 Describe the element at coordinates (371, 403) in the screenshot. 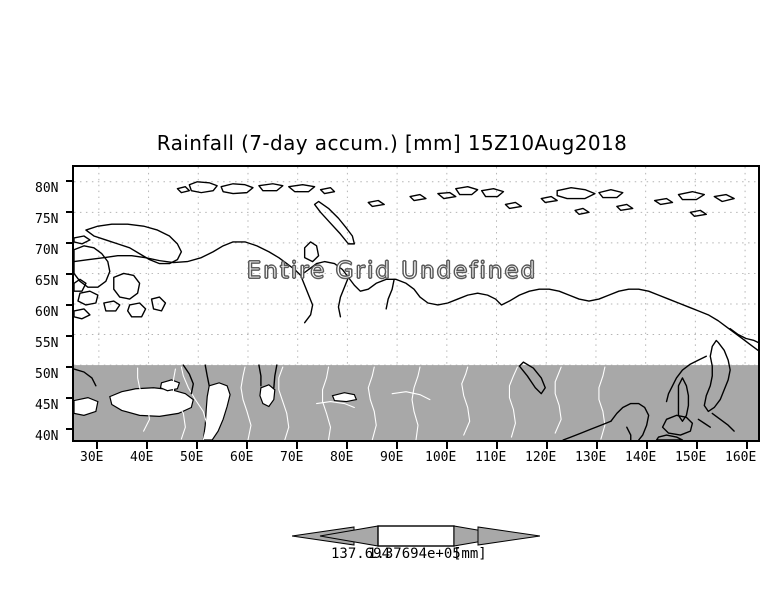

I see `rivers` at that location.